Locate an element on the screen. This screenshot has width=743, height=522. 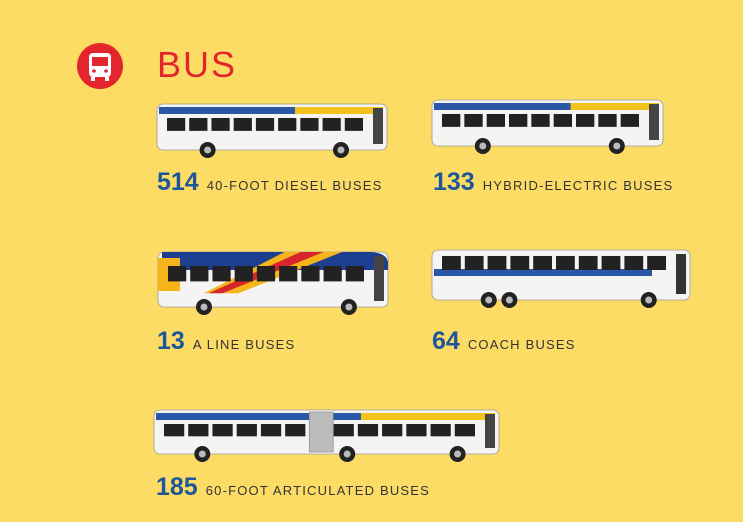
caption: 133 HYBRID-ELECTRIC BUSES is located at coordinates (553, 182).